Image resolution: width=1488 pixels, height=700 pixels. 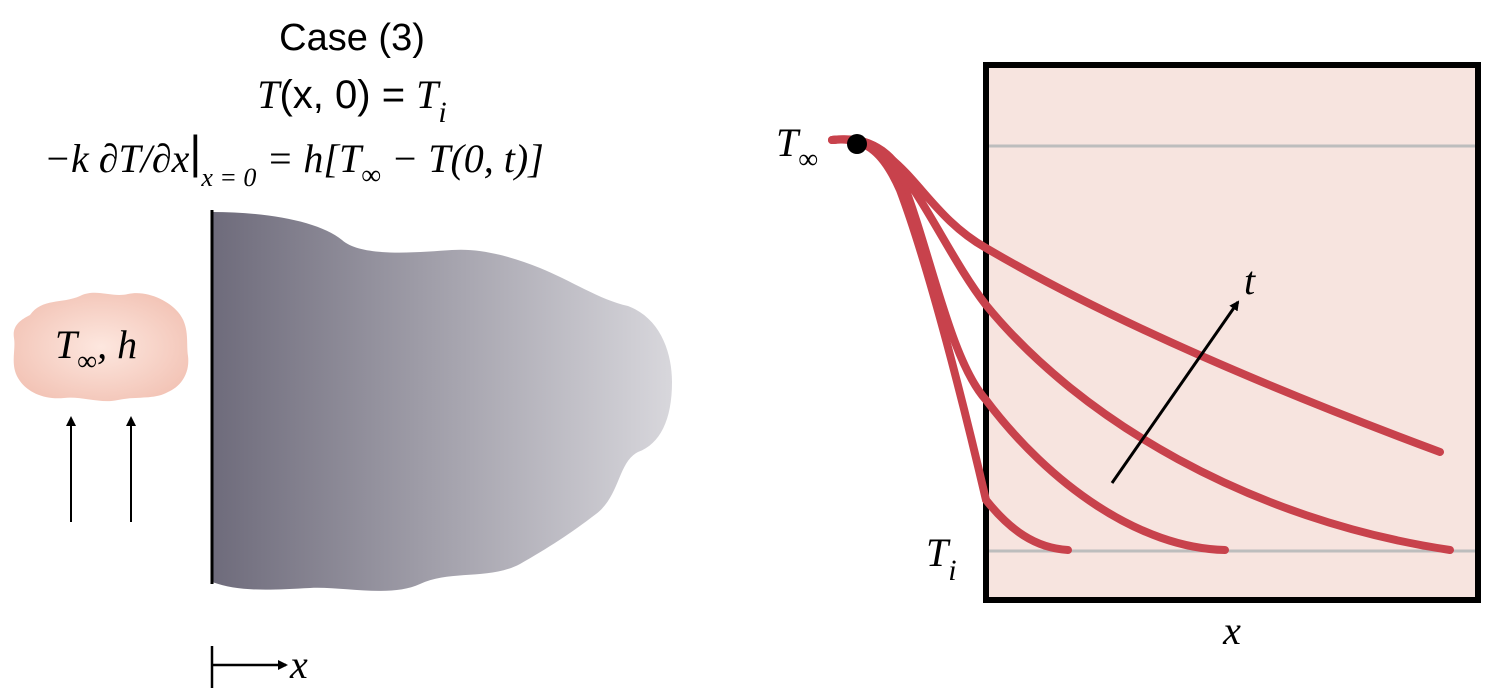 I want to click on fluid-cloud, so click(x=101, y=347).